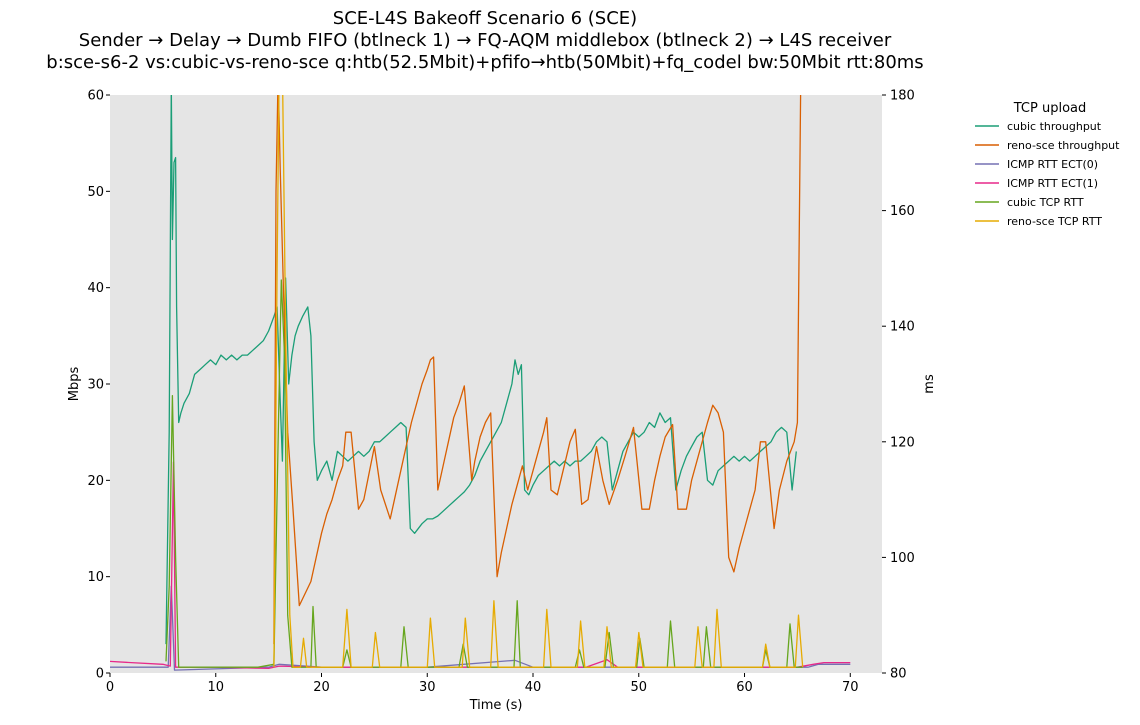 This screenshot has height=725, width=1140. Describe the element at coordinates (95, 192) in the screenshot. I see `y-left-tick-label: 50` at that location.